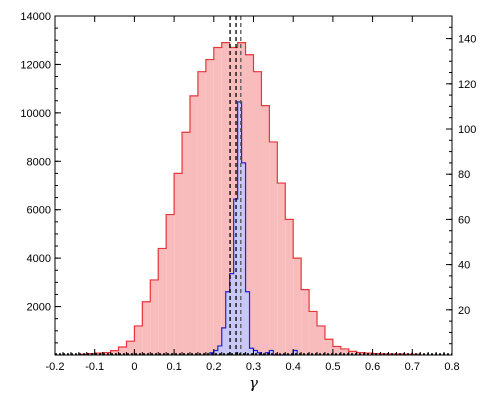 This screenshot has width=500, height=400. I want to click on x-axis-label: γ, so click(253, 383).